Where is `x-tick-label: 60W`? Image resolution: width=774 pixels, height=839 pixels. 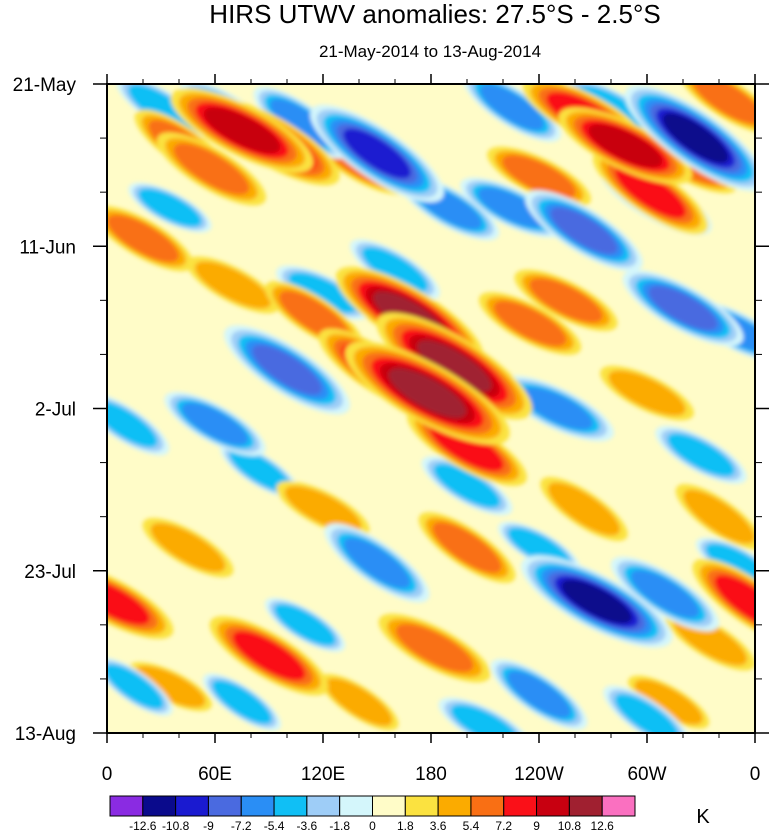
x-tick-label: 60W is located at coordinates (646, 774).